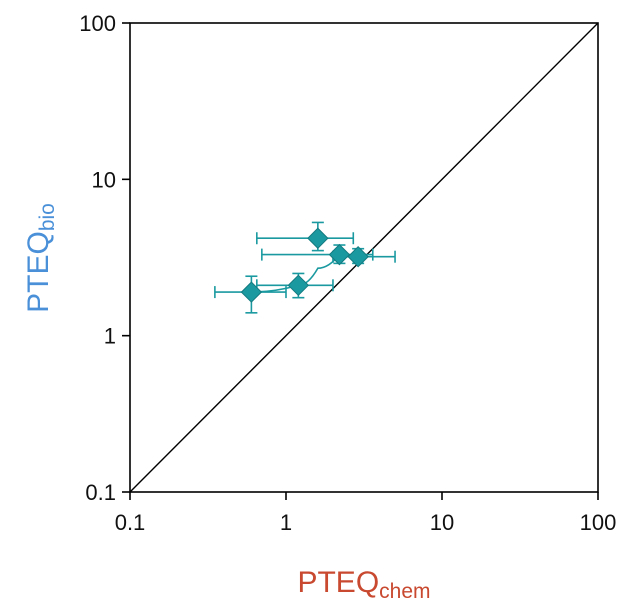 This screenshot has width=631, height=606. I want to click on y-tick-label: 100, so click(97, 23).